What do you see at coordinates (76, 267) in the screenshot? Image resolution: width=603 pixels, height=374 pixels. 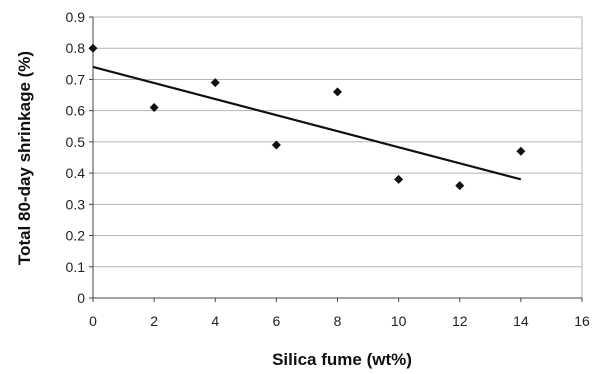 I see `y-tick-label: 0.1` at bounding box center [76, 267].